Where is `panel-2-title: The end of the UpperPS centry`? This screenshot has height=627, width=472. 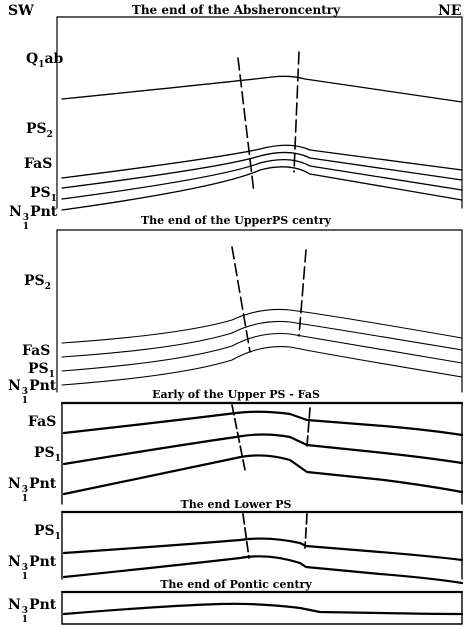 panel-2-title: The end of the UpperPS centry is located at coordinates (236, 220).